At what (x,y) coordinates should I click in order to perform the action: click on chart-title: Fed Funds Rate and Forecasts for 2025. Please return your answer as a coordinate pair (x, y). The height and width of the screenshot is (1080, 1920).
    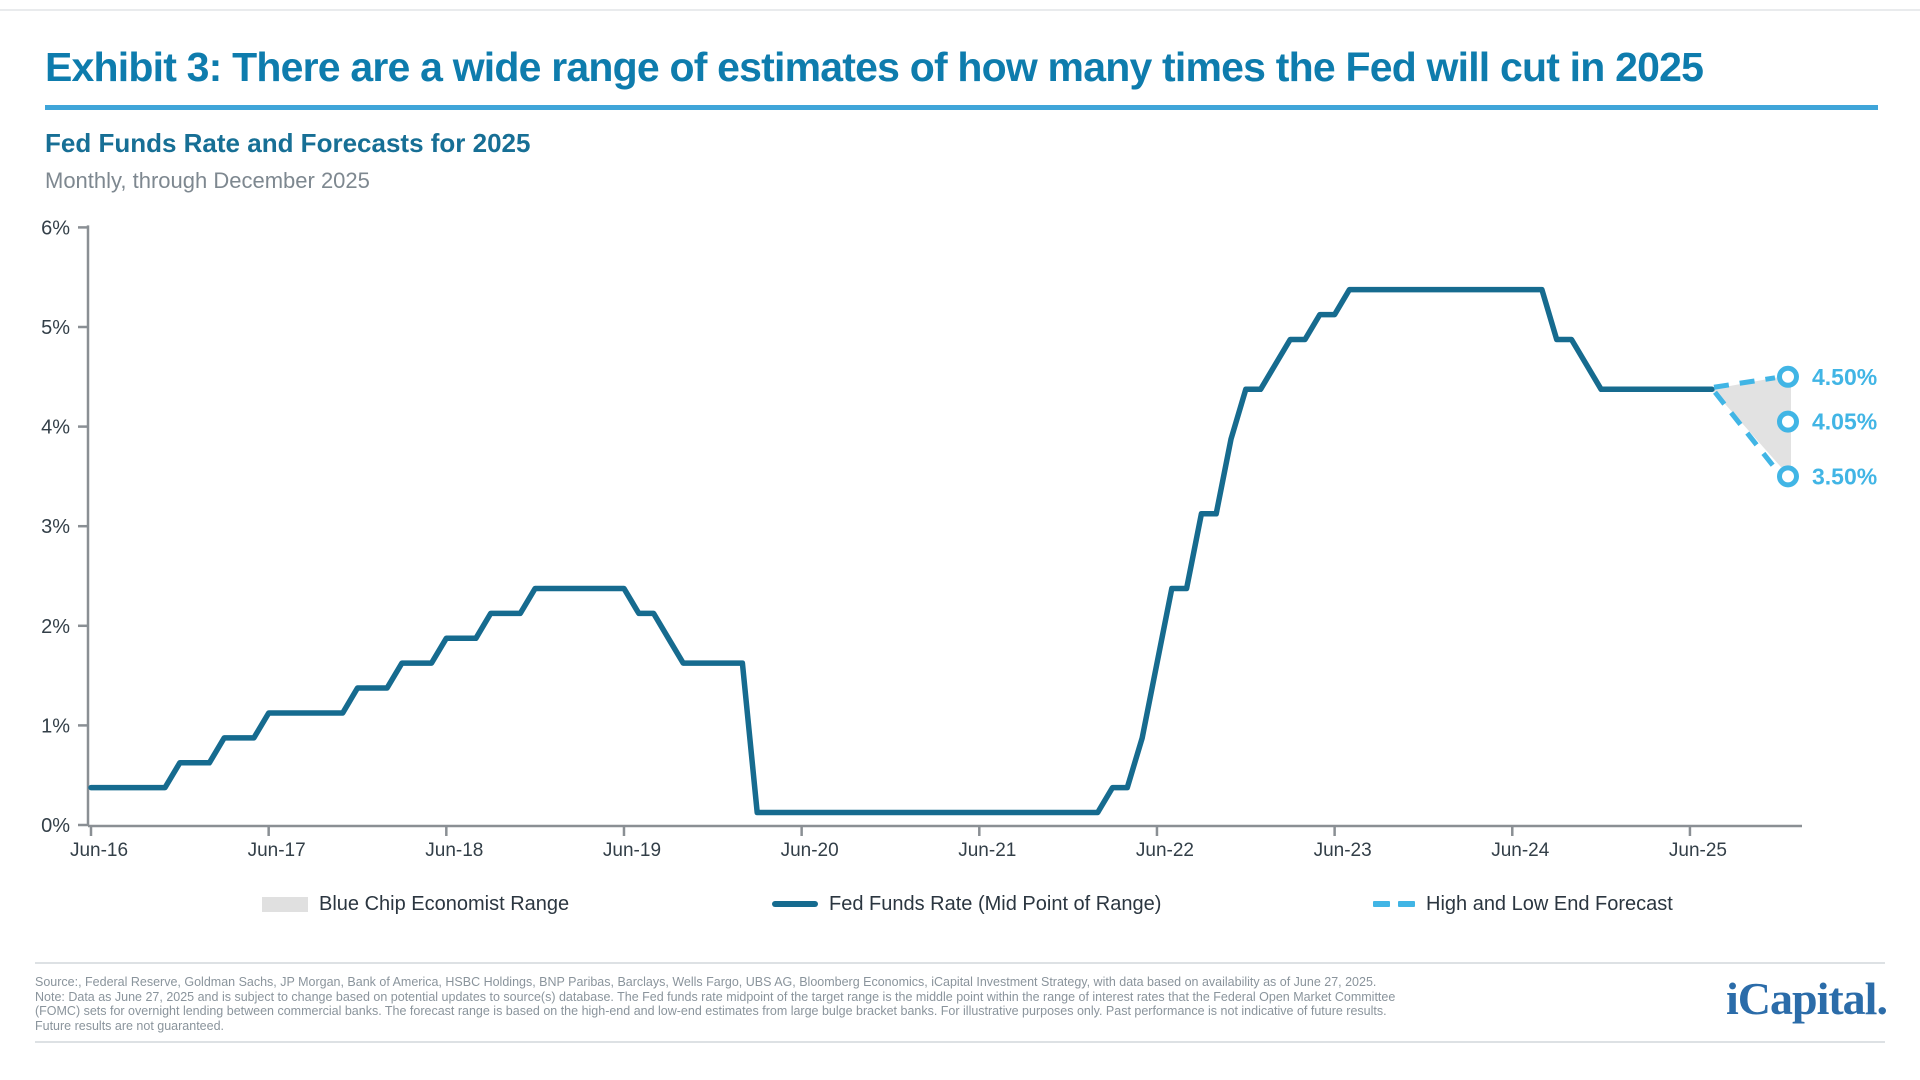
    Looking at the image, I should click on (288, 143).